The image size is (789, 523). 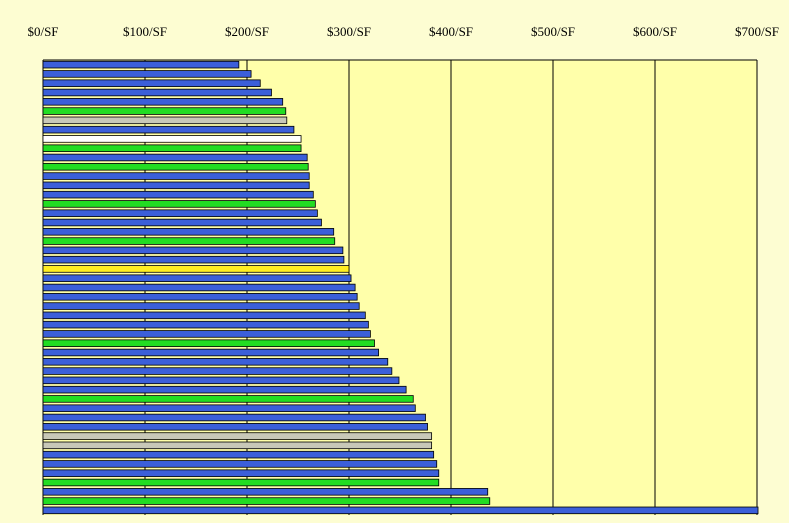 I want to click on x-tick-label: $300/SF, so click(x=349, y=31).